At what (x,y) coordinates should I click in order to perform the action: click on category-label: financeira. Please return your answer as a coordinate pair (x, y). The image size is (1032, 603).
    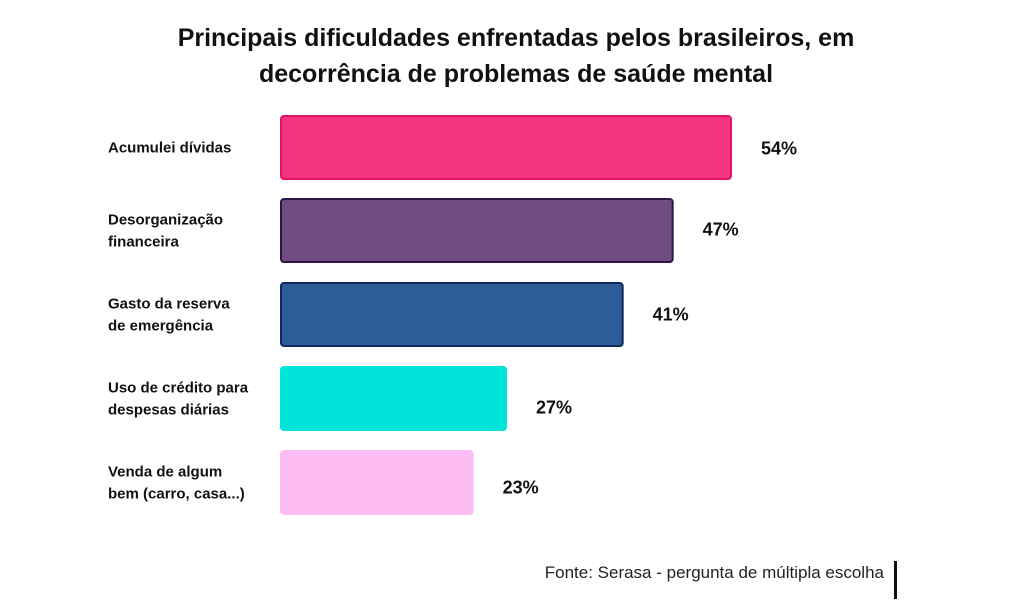
    Looking at the image, I should click on (144, 242).